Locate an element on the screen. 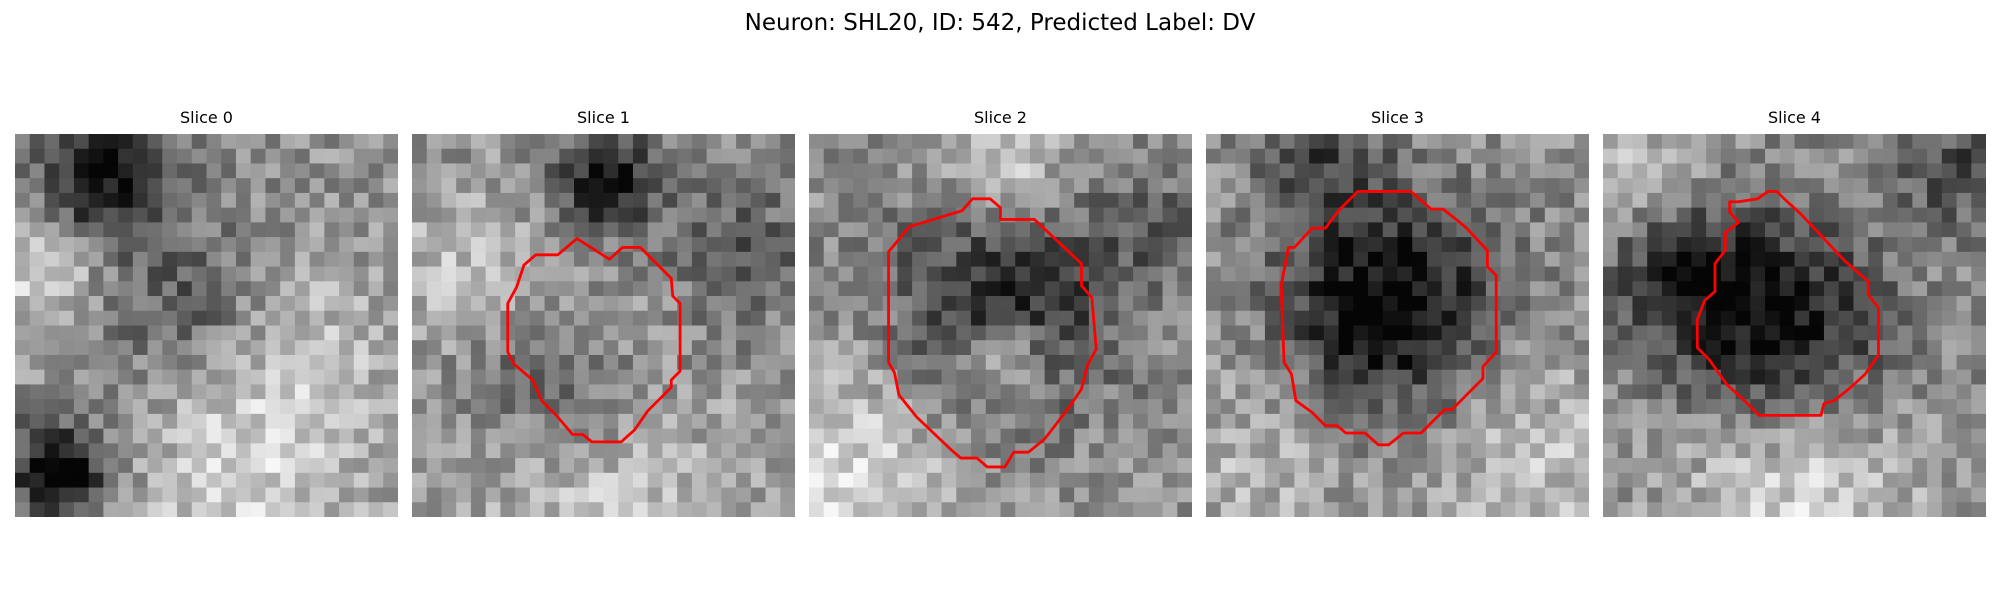 This screenshot has height=600, width=2000. panel-slice-4: Slice 4 is located at coordinates (1794, 312).